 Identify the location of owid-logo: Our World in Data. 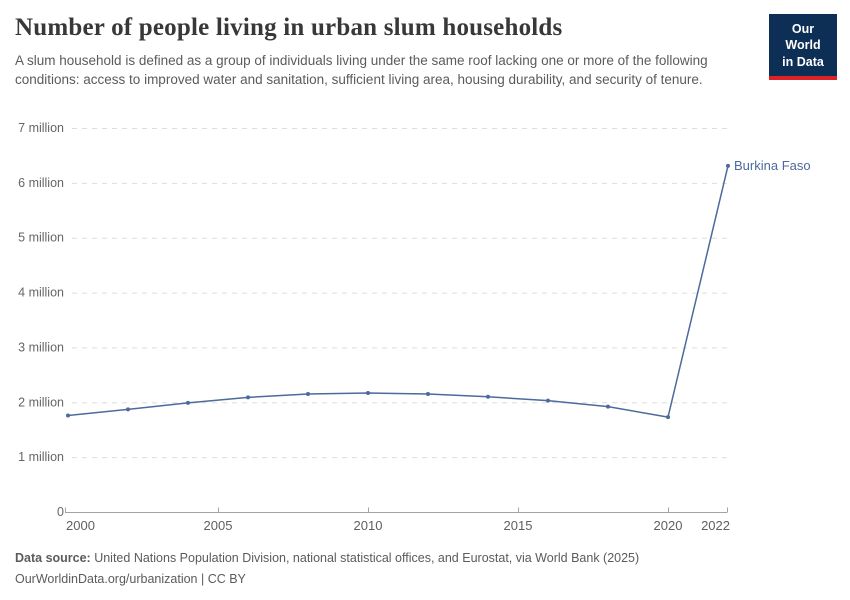
(803, 47).